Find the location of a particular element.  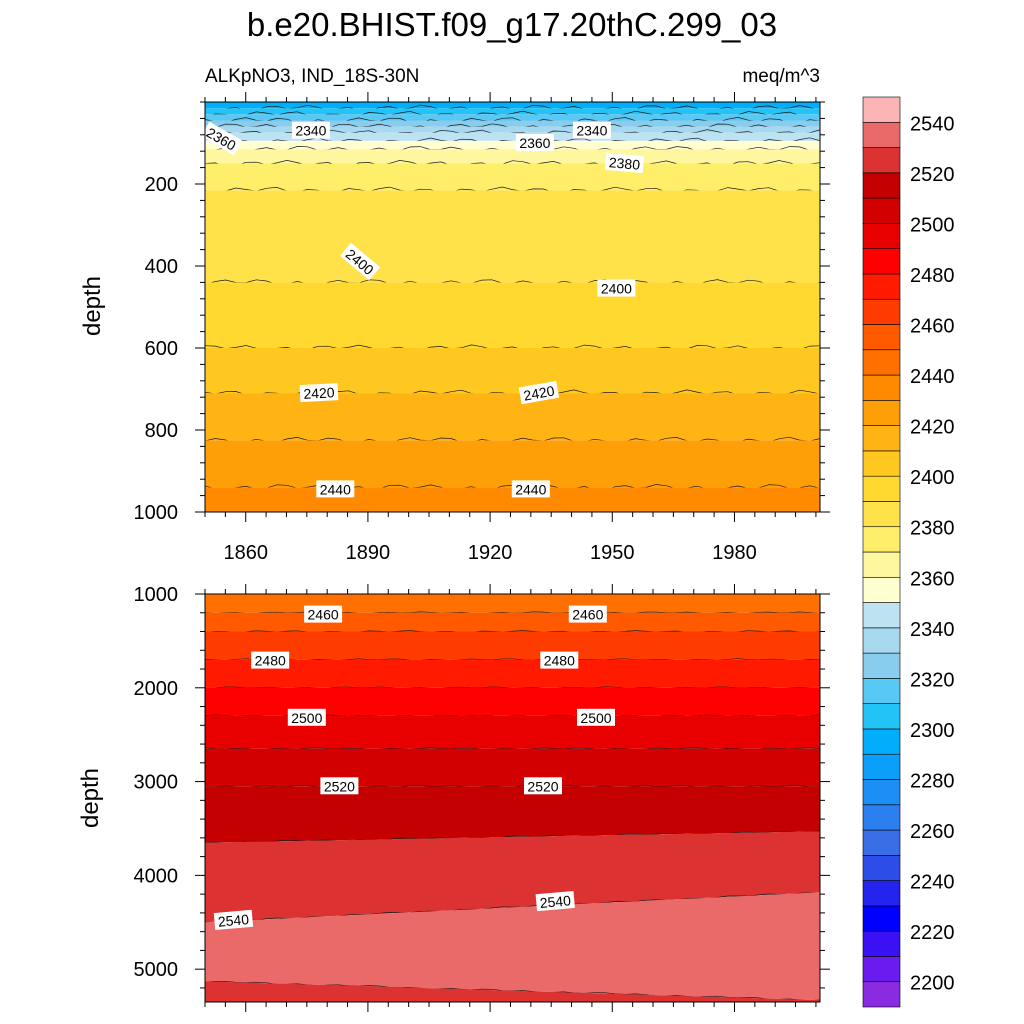

x-tick-label: 1950 is located at coordinates (612, 553).